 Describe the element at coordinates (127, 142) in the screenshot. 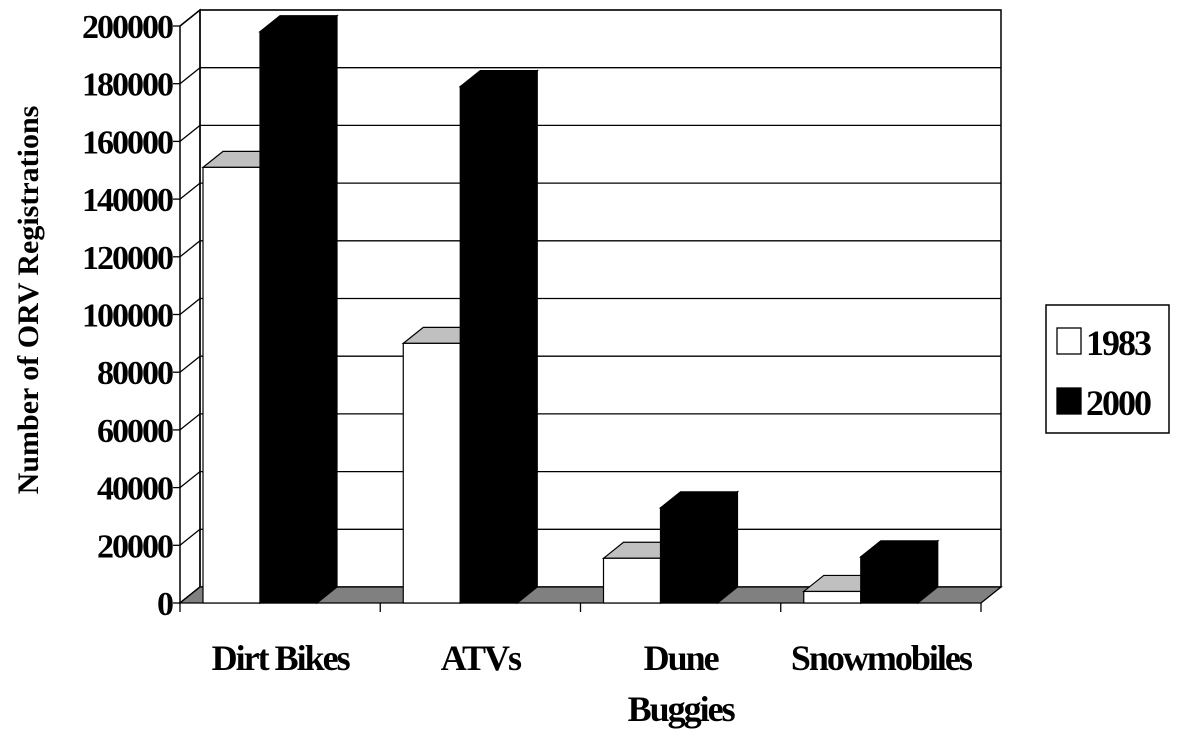

I see `y-tick-label: 160000` at that location.